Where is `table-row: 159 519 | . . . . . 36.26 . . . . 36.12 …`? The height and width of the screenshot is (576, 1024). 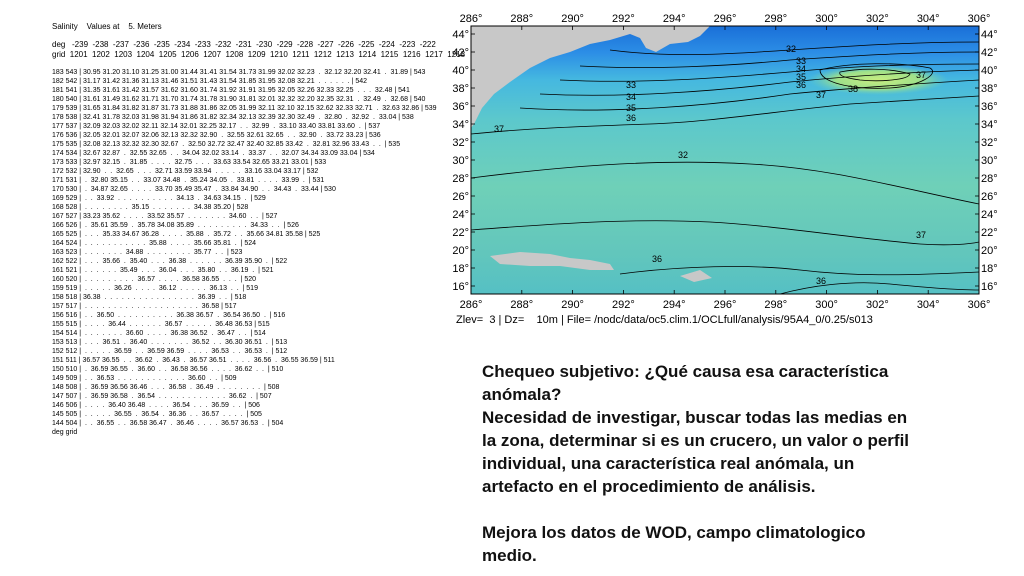 table-row: 159 519 | . . . . . 36.26 . . . . 36.12 … is located at coordinates (155, 288).